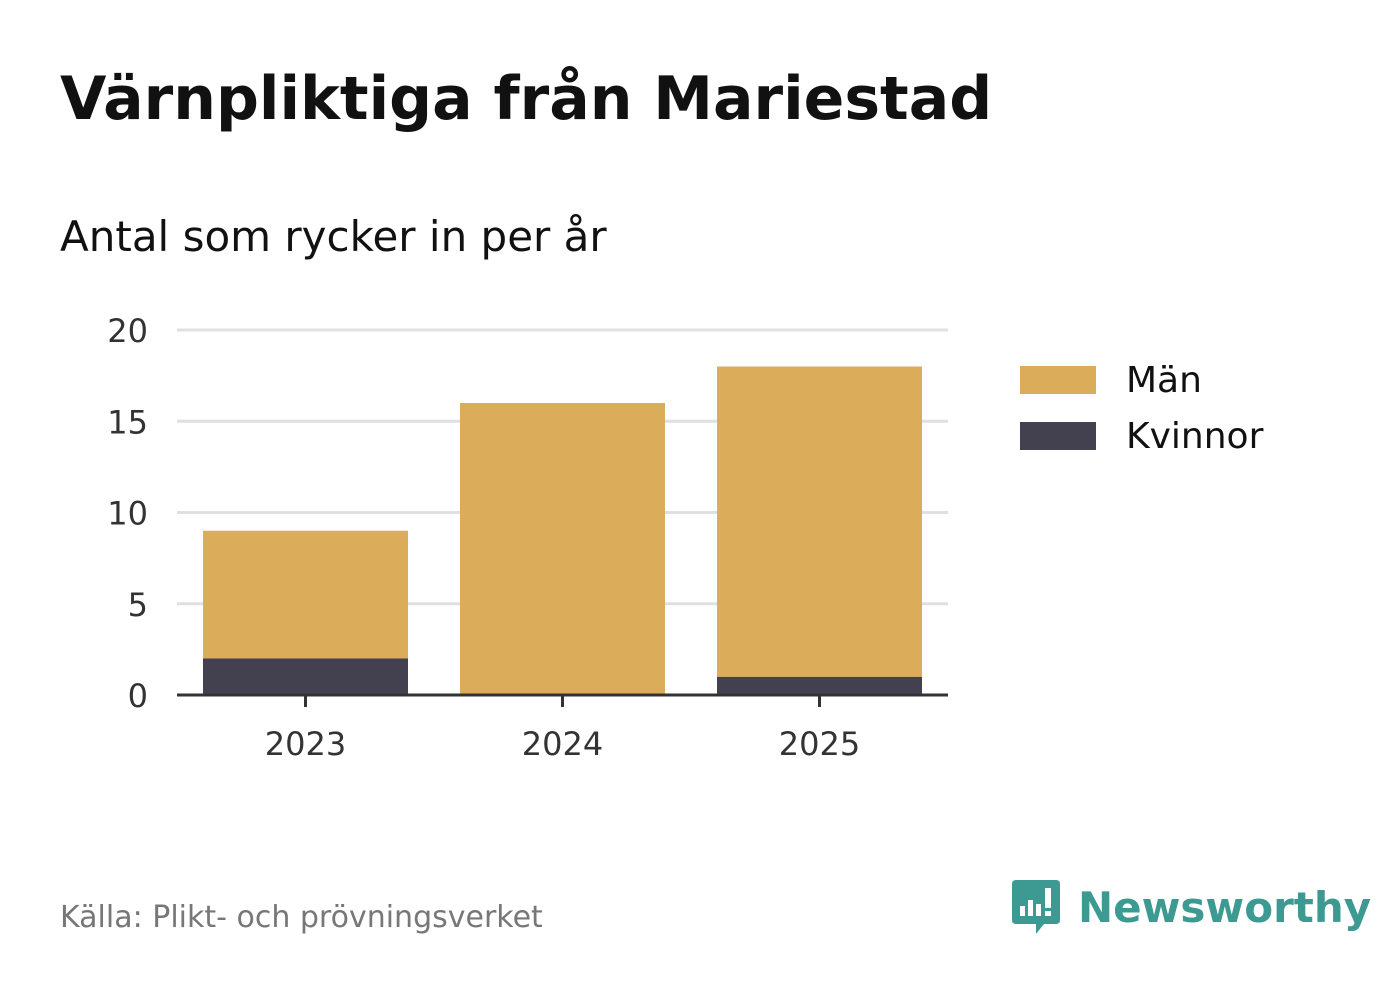  I want to click on newsworthy-logo: Newsworthy, so click(1190, 907).